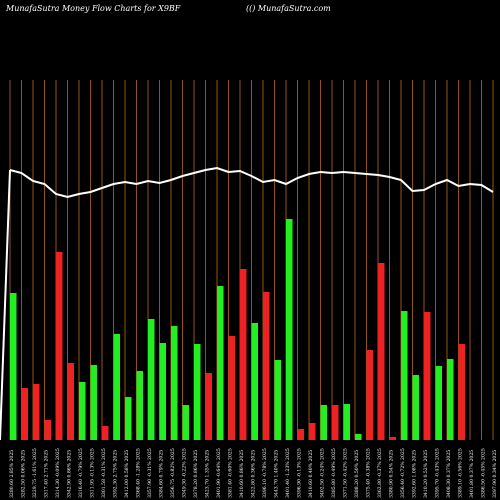  I want to click on x-tick-label: 3280.60 2.85% 2025, so click(12, 474).